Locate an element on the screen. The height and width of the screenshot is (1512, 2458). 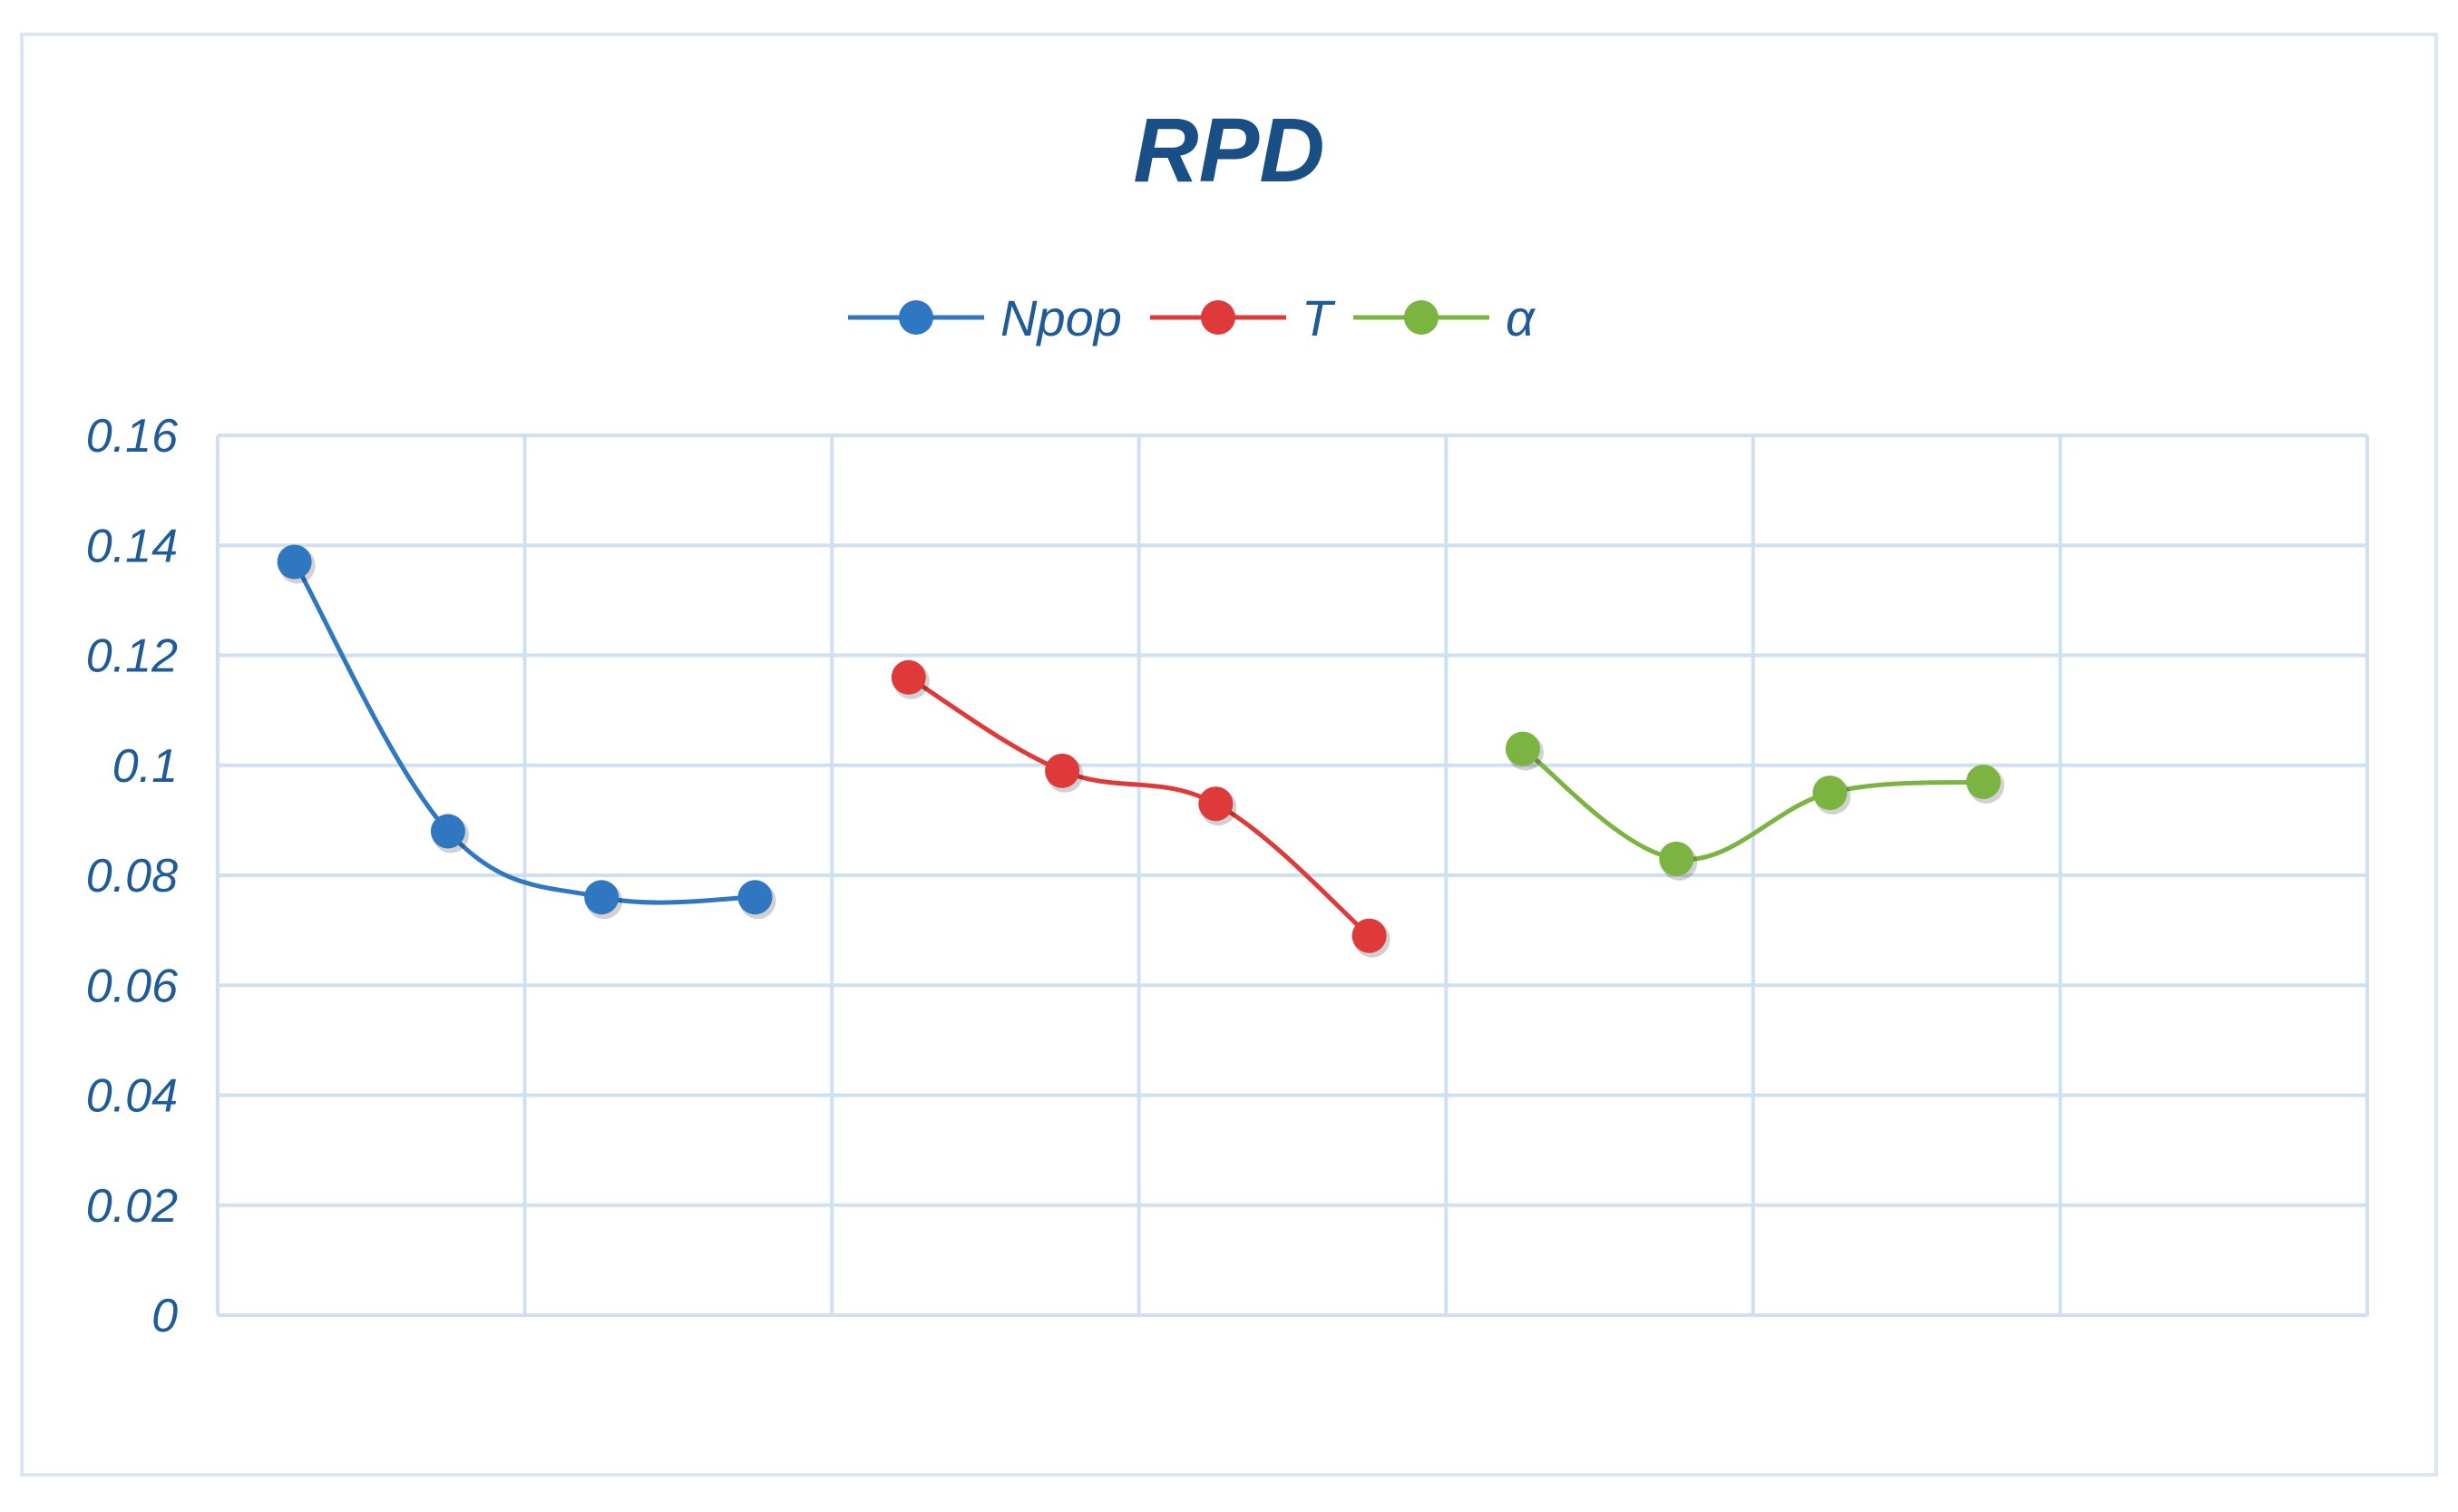
y-tick-label: 0.1 is located at coordinates (145, 766).